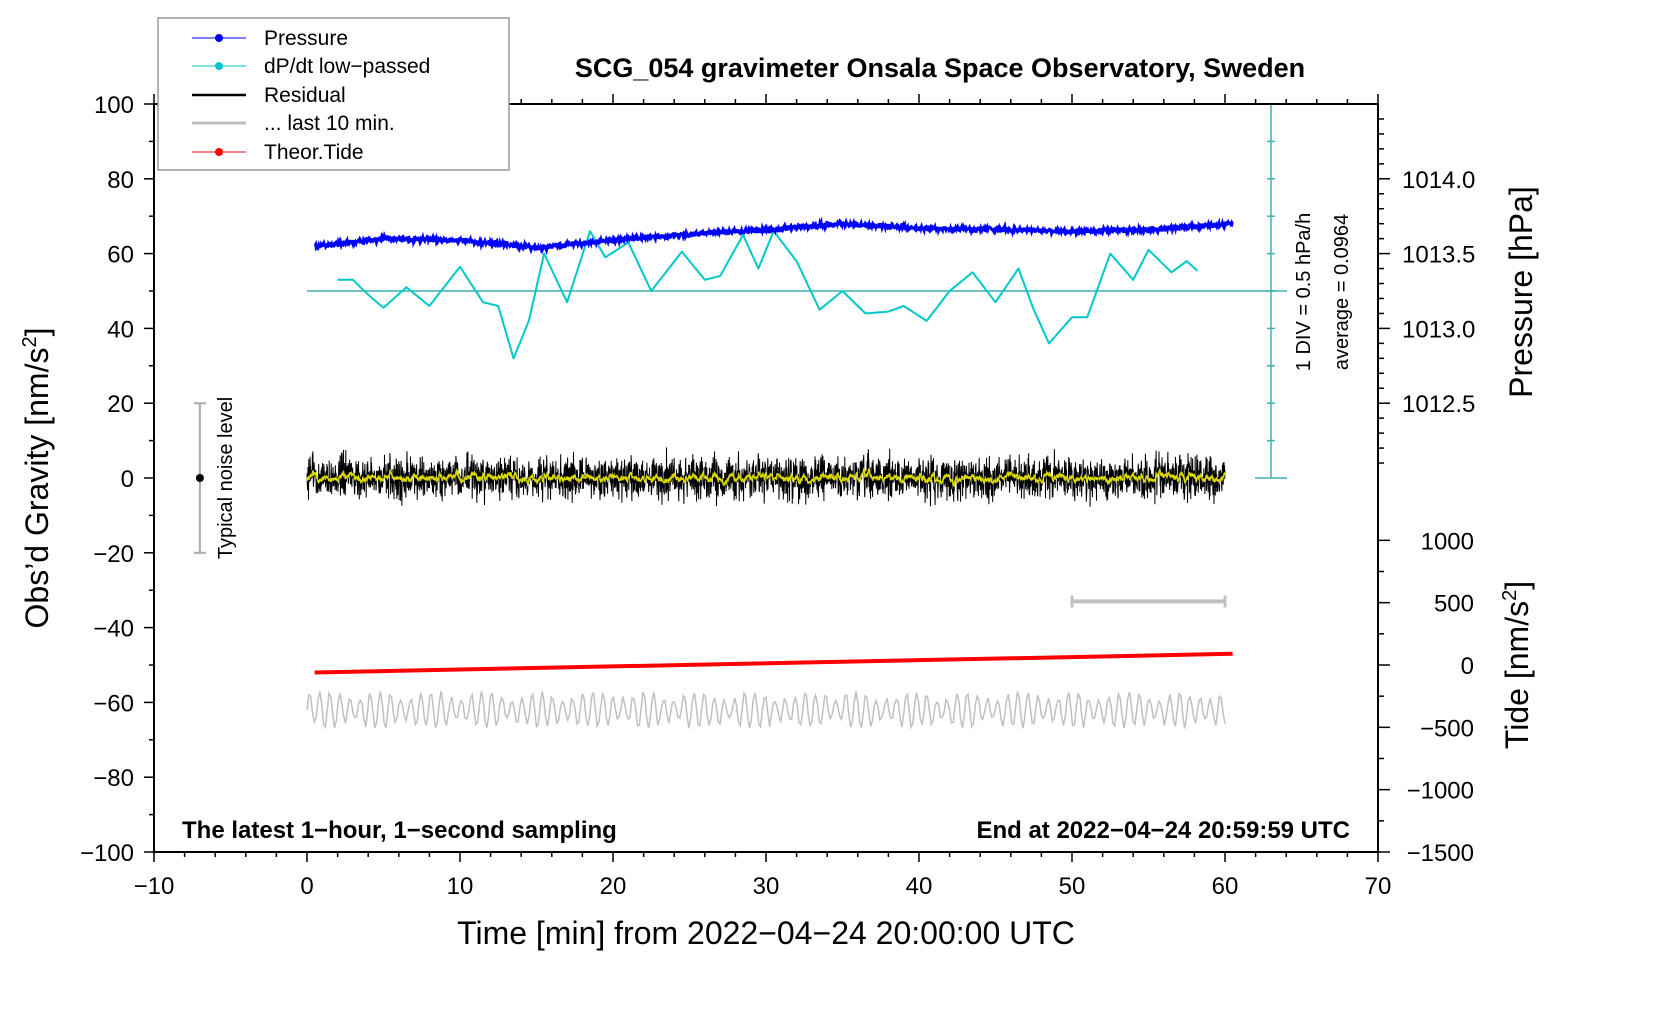 Image resolution: width=1660 pixels, height=1020 pixels. I want to click on sampling-note: The latest 1−hour, 1−second sampling, so click(399, 830).